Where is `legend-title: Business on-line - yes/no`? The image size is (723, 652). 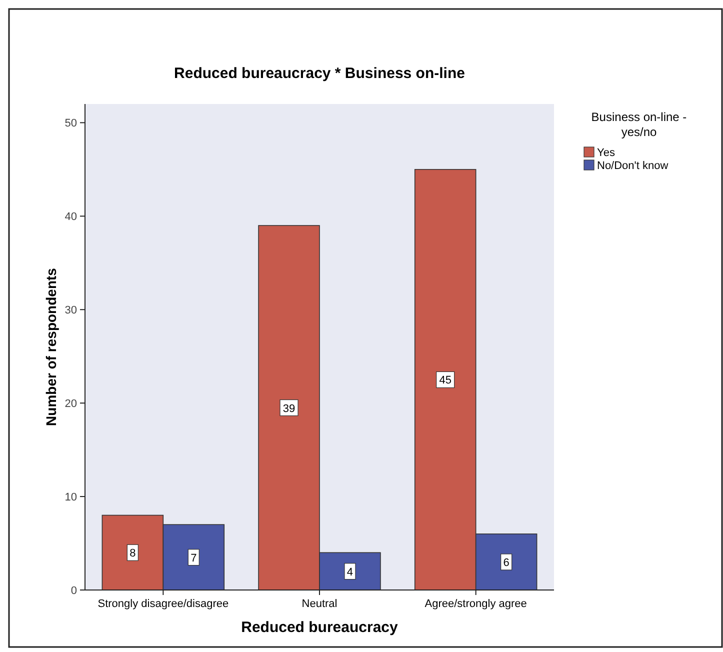 legend-title: Business on-line - yes/no is located at coordinates (639, 124).